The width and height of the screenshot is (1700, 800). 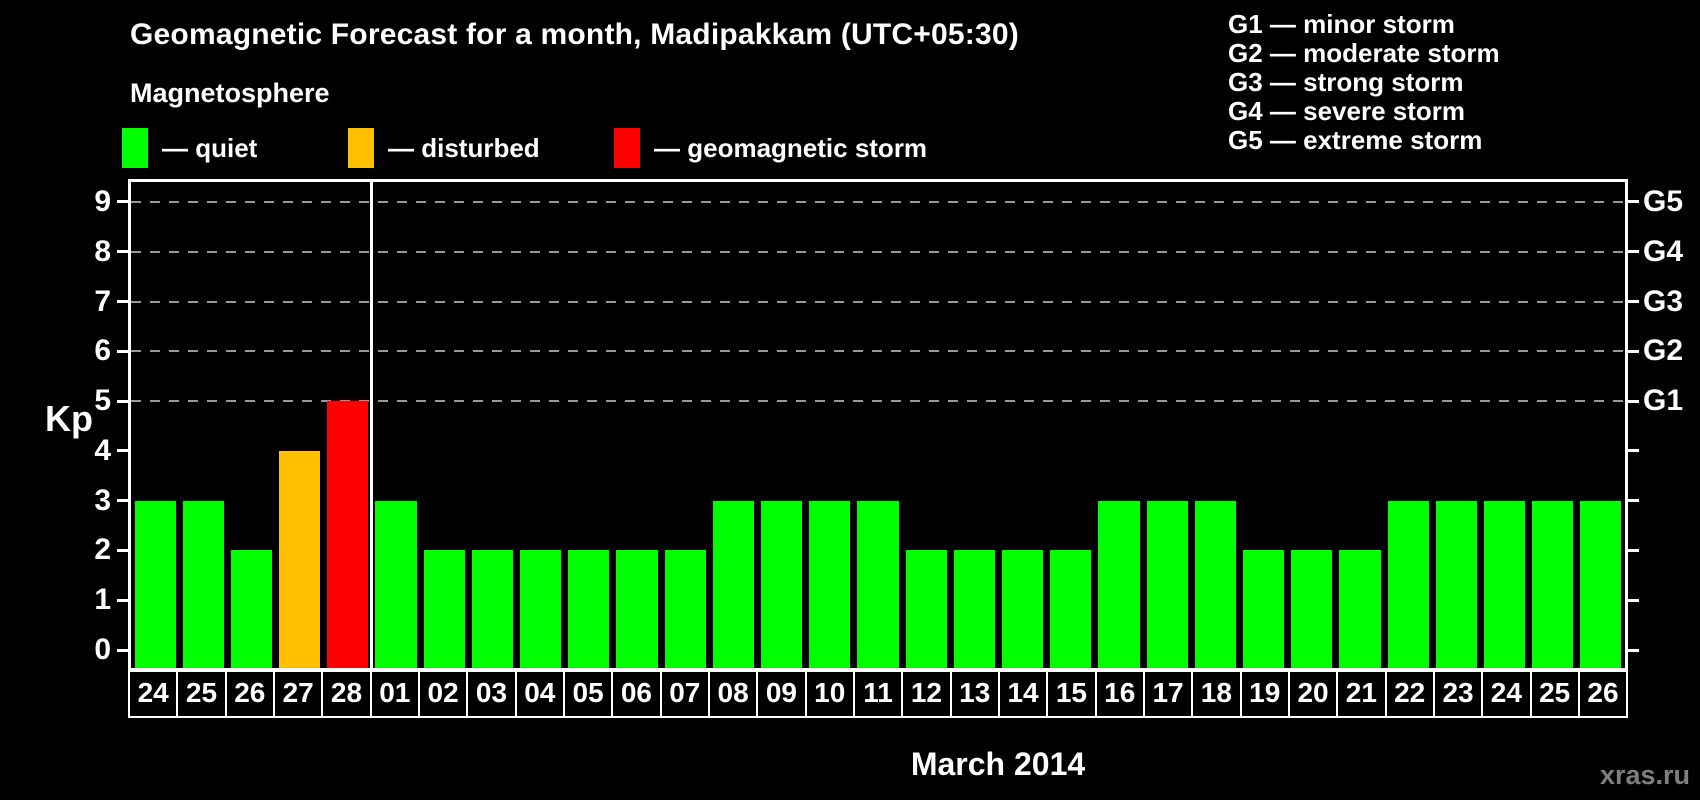 What do you see at coordinates (878, 201) in the screenshot?
I see `gridline-kp9` at bounding box center [878, 201].